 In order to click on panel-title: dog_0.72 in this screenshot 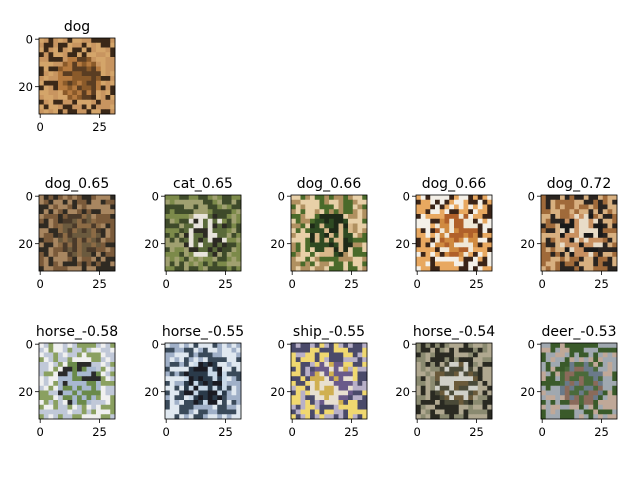, I will do `click(579, 184)`.